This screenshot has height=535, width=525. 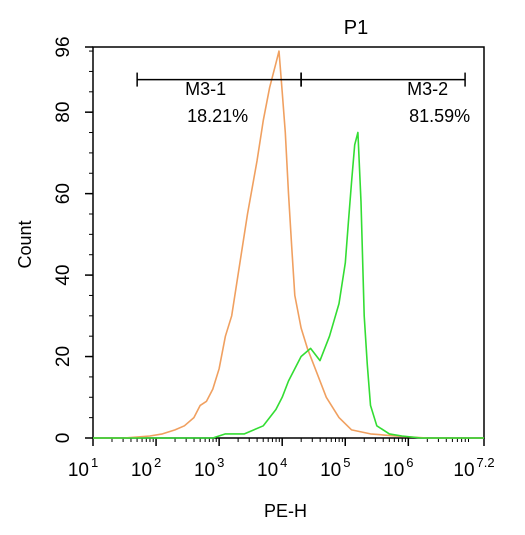 I want to click on x-tick-exponent: 6, so click(x=409, y=462).